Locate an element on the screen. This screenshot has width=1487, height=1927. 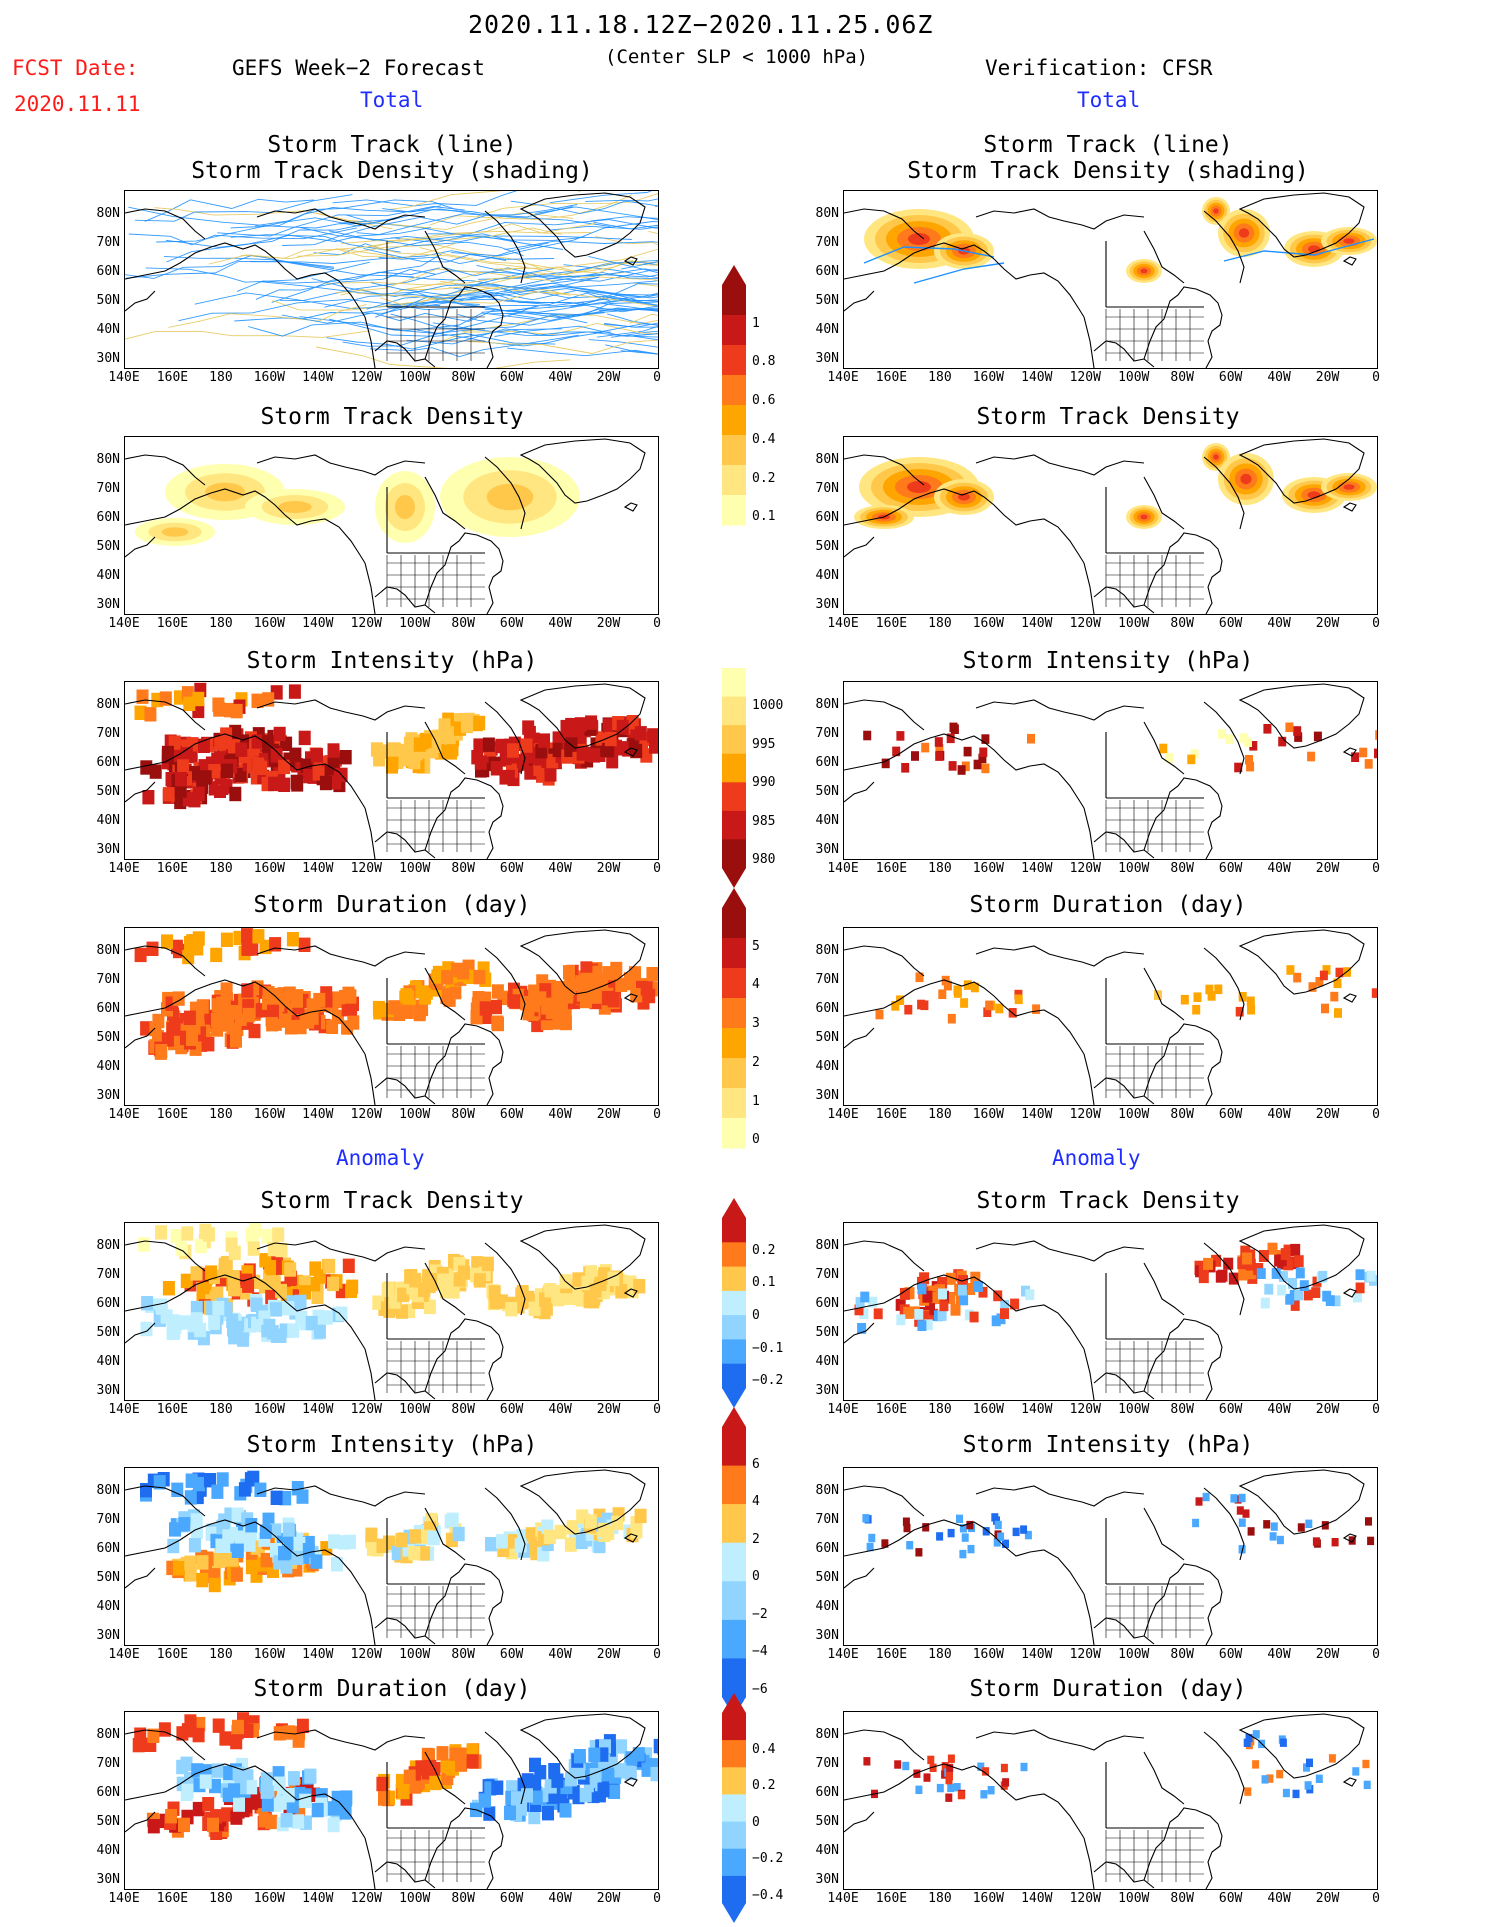
colorbar-label: 0.2 is located at coordinates (763, 1250).